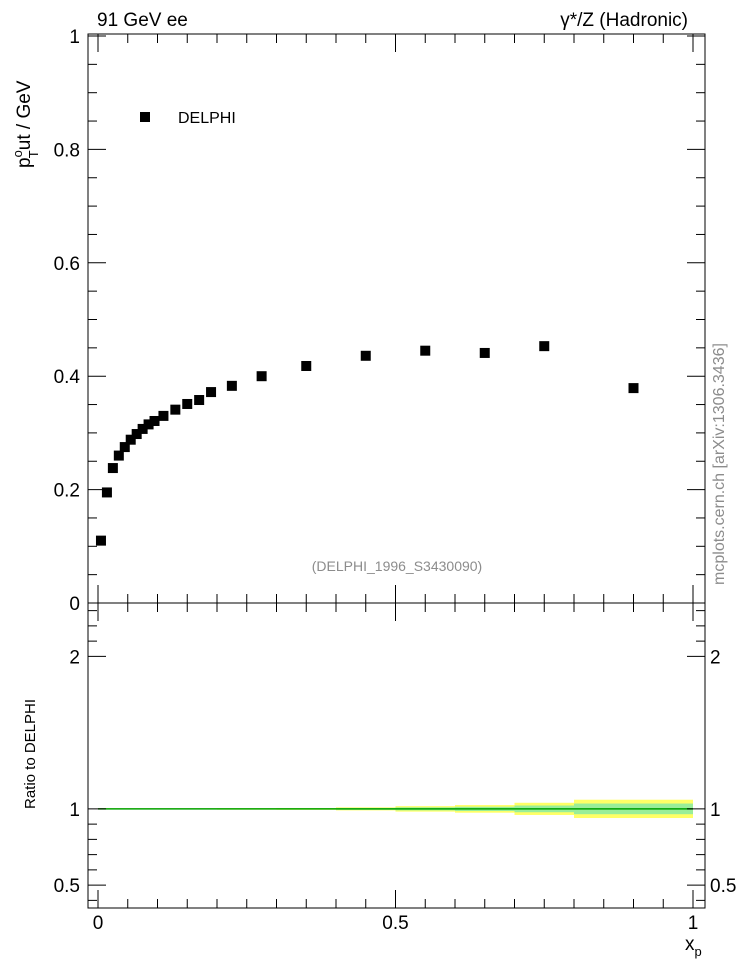 This screenshot has height=972, width=746. I want to click on legend-label-delphi: DELPHI, so click(207, 118).